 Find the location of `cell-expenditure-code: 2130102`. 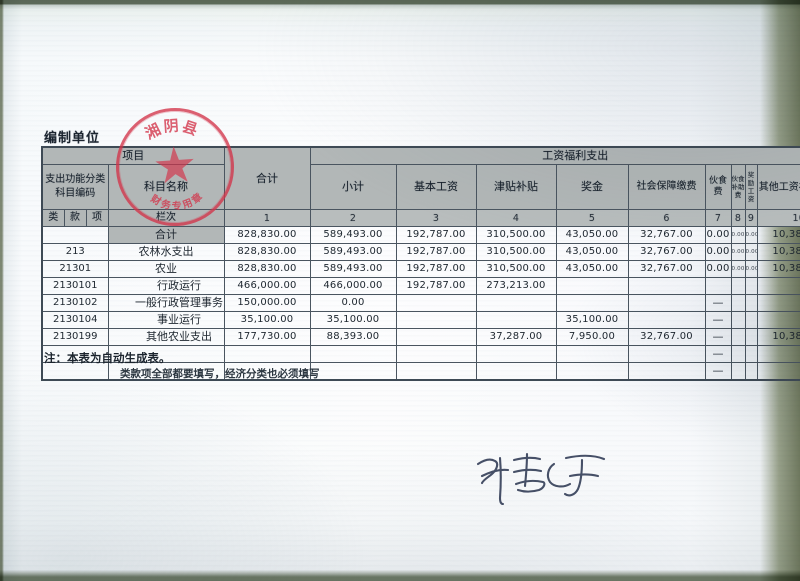

cell-expenditure-code: 2130102 is located at coordinates (75, 303).